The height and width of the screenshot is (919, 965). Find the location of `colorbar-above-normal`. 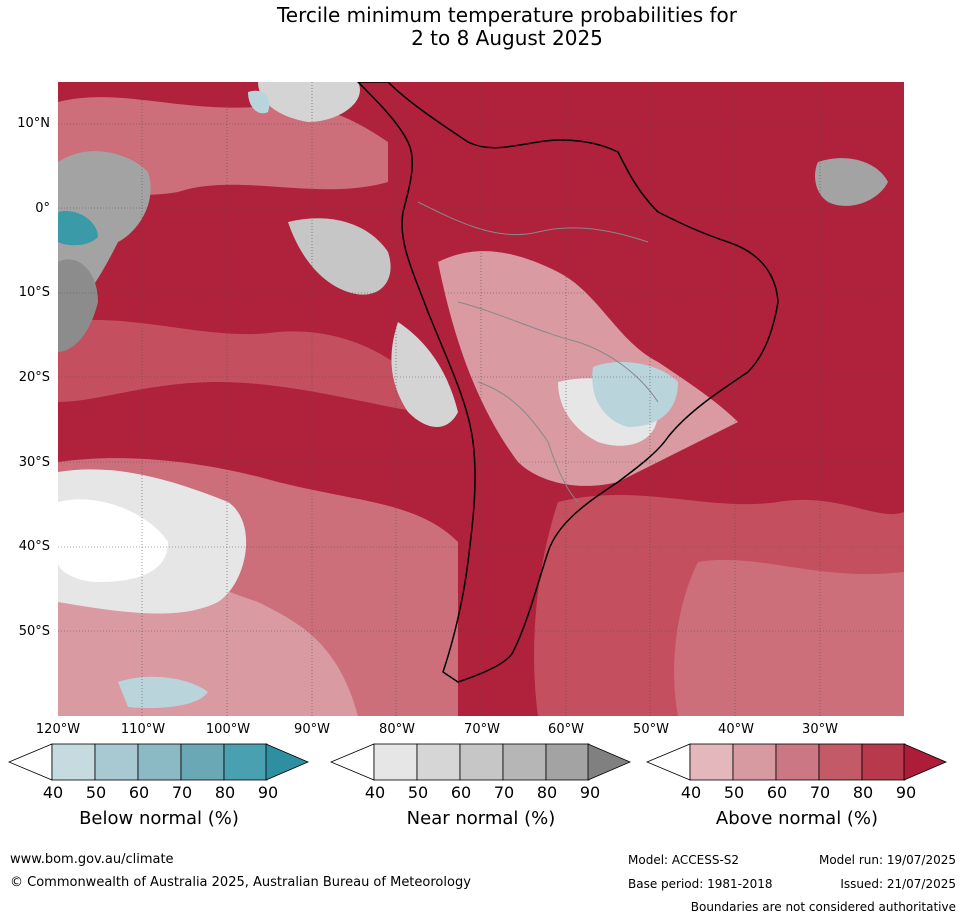

colorbar-above-normal is located at coordinates (797, 762).